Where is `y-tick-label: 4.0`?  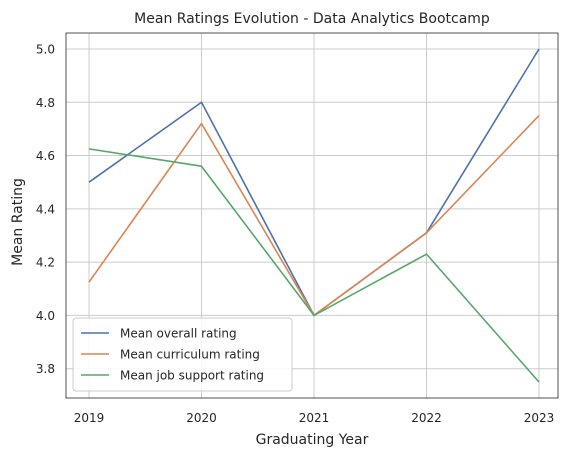 y-tick-label: 4.0 is located at coordinates (45, 316).